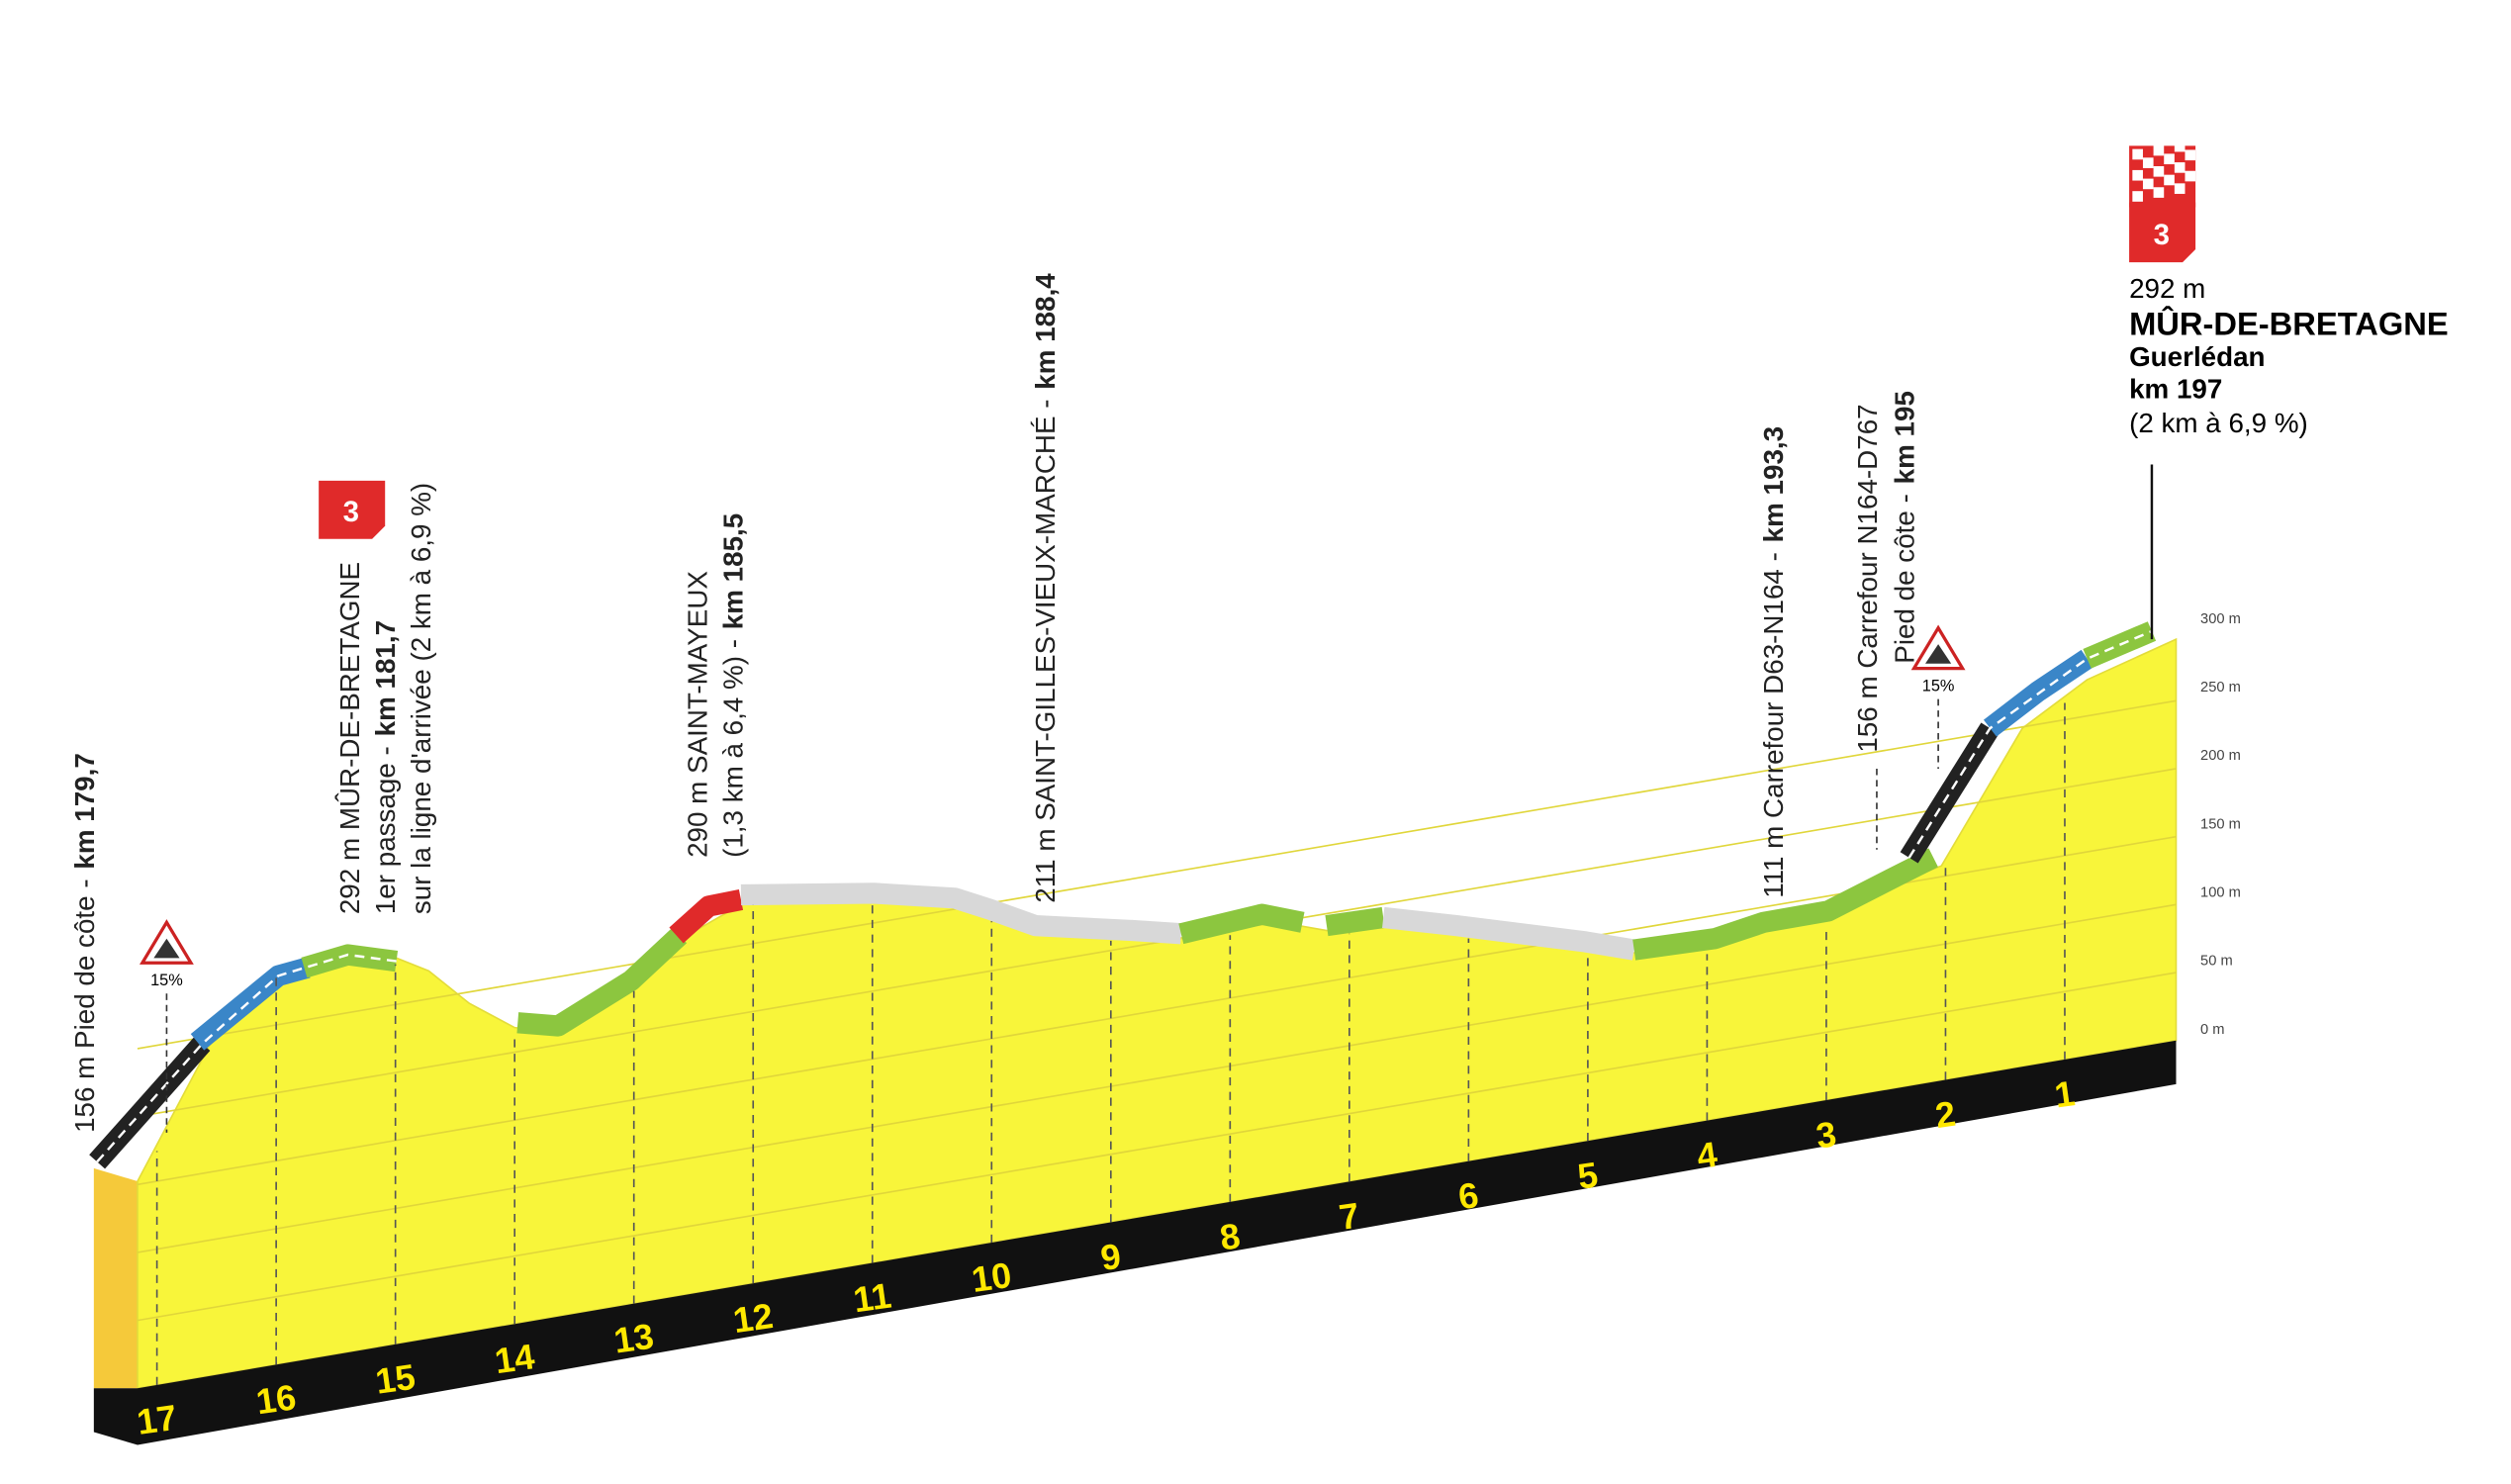  I want to click on waypoint-km: km 185,5, so click(733, 571).